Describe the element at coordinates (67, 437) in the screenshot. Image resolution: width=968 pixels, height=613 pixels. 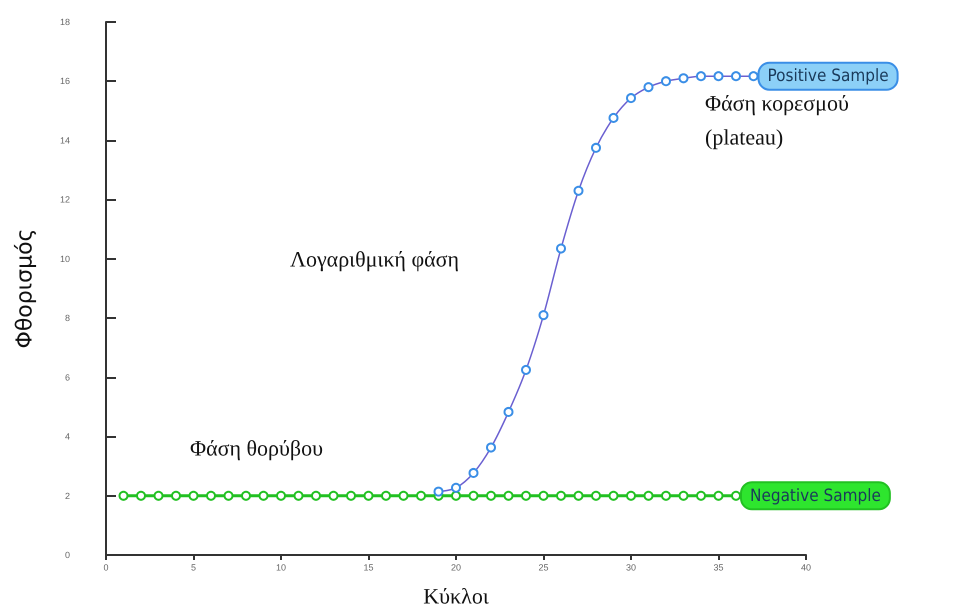
I see `y-tick-label: 4` at that location.